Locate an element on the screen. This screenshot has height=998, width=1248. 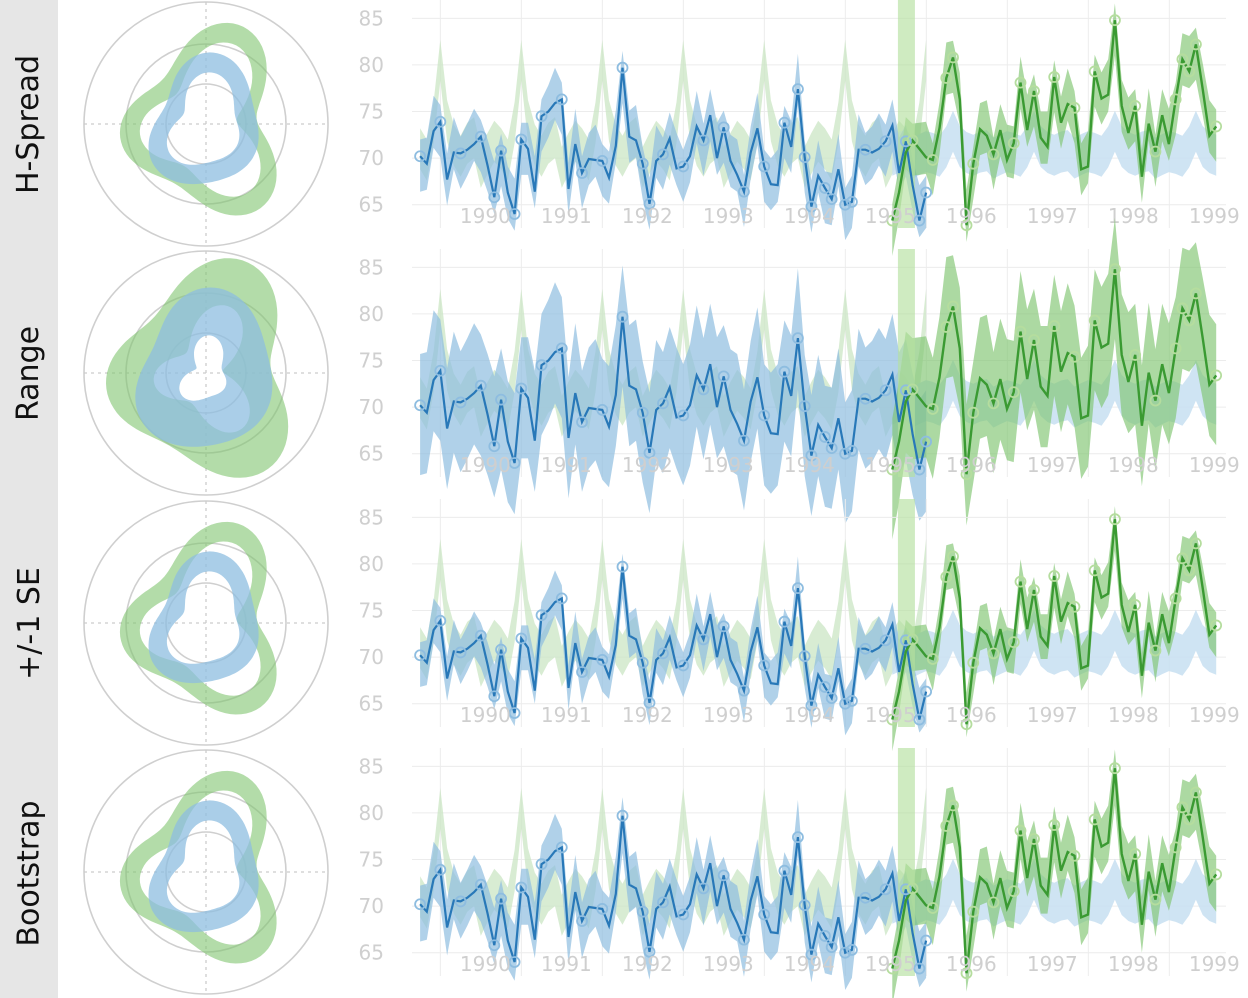
y-tick-label: 75 is located at coordinates (371, 860).